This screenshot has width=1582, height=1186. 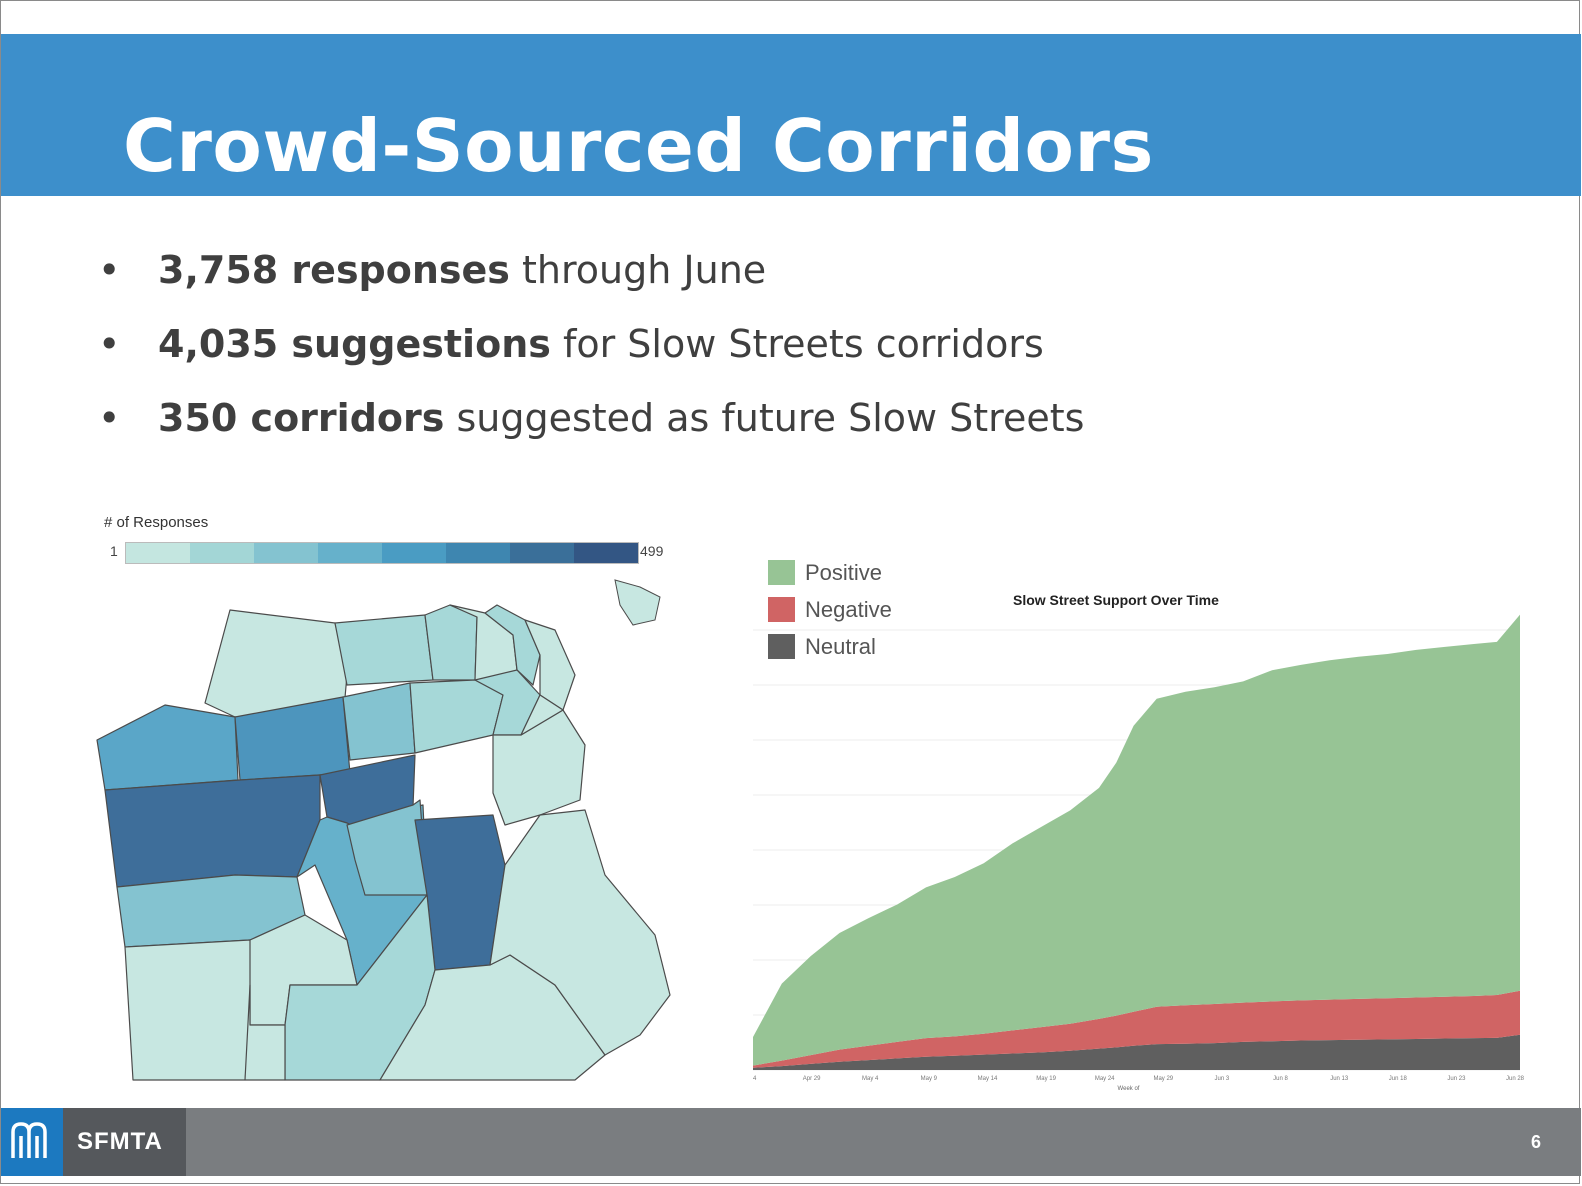 I want to click on bullet-text: through June, so click(x=638, y=270).